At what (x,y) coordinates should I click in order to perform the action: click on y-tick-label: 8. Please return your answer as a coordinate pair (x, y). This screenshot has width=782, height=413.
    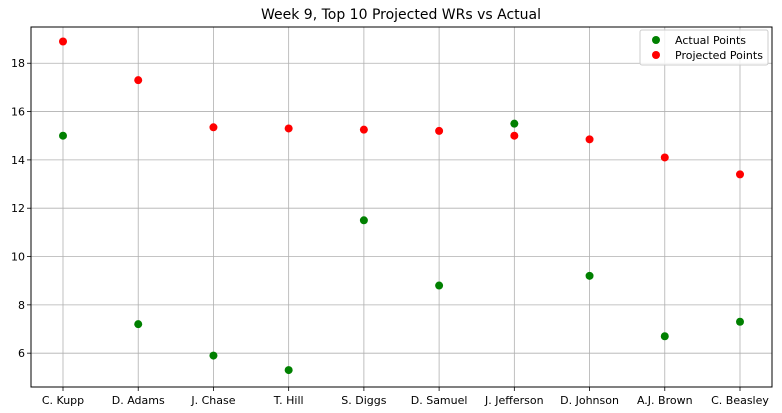
    Looking at the image, I should click on (21, 305).